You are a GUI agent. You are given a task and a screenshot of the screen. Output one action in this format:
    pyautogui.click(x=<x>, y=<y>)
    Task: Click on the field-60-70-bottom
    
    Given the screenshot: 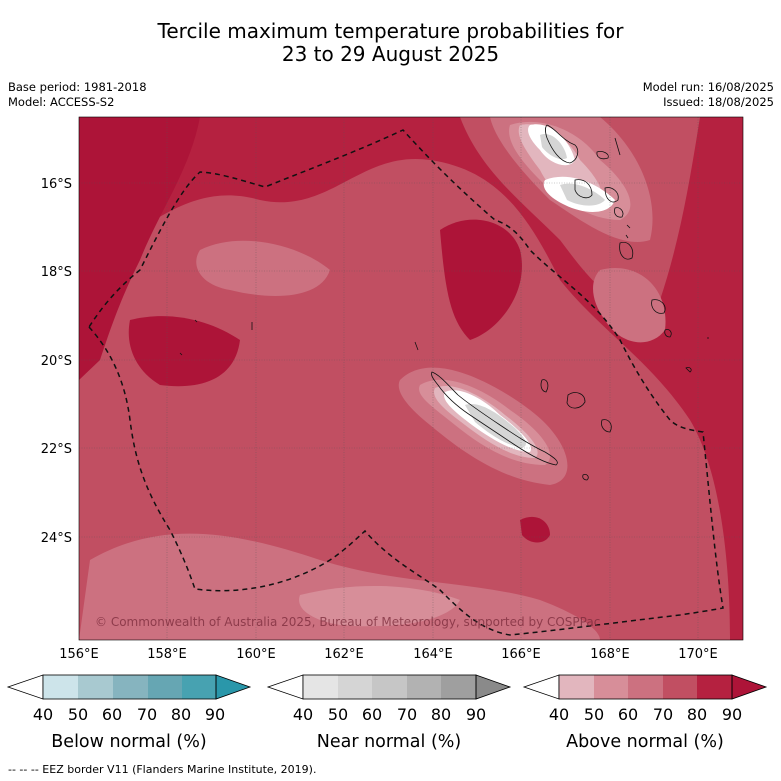 What is the action you would take?
    pyautogui.click(x=379, y=606)
    